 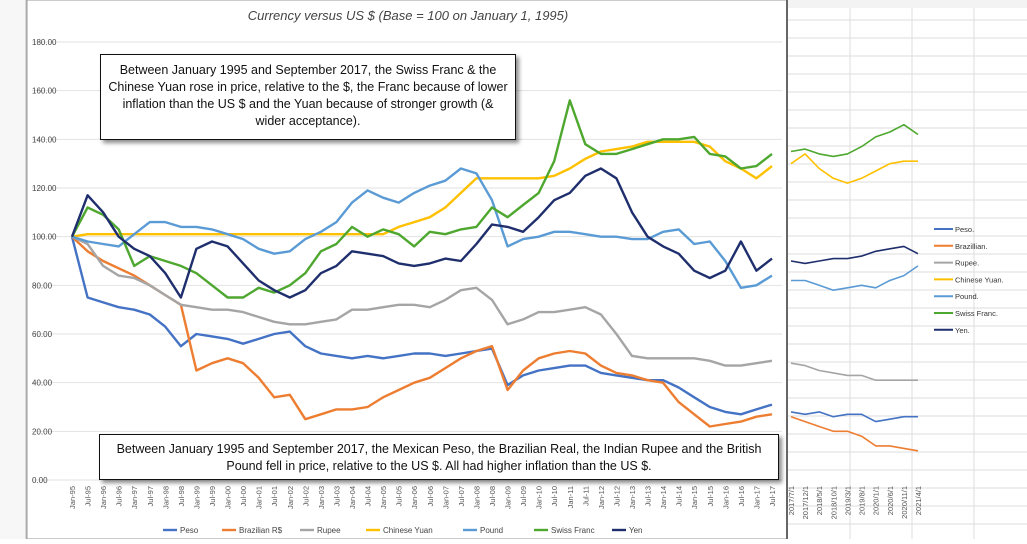 What do you see at coordinates (305, 496) in the screenshot?
I see `x-tick-label: Jul-02` at bounding box center [305, 496].